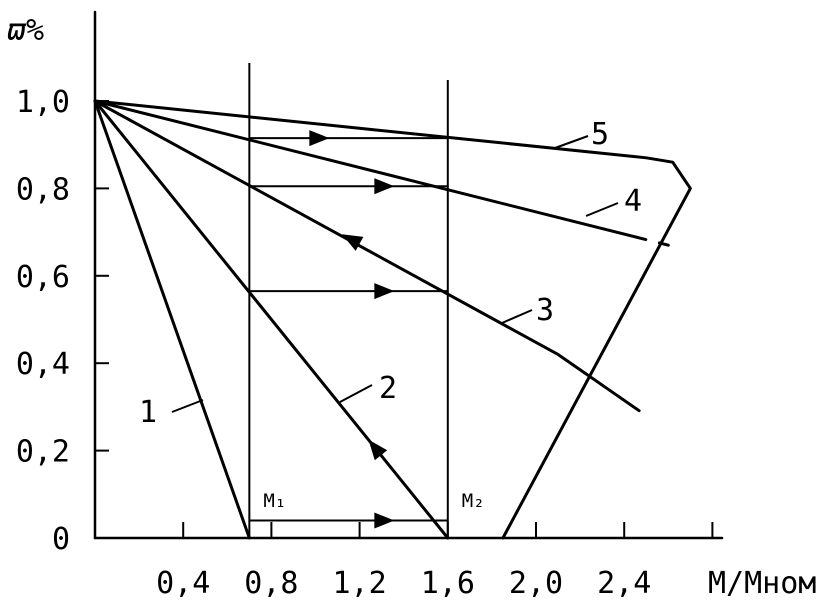 The height and width of the screenshot is (608, 823). I want to click on curve-4-label: 4, so click(633, 201).